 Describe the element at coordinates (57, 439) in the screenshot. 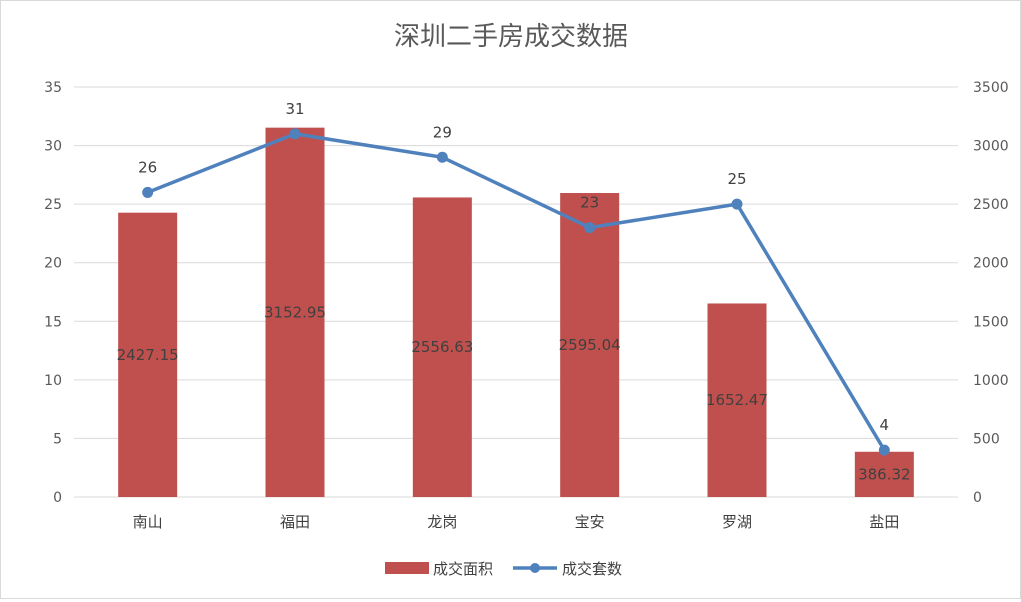

I see `left-tick-label: 5` at that location.